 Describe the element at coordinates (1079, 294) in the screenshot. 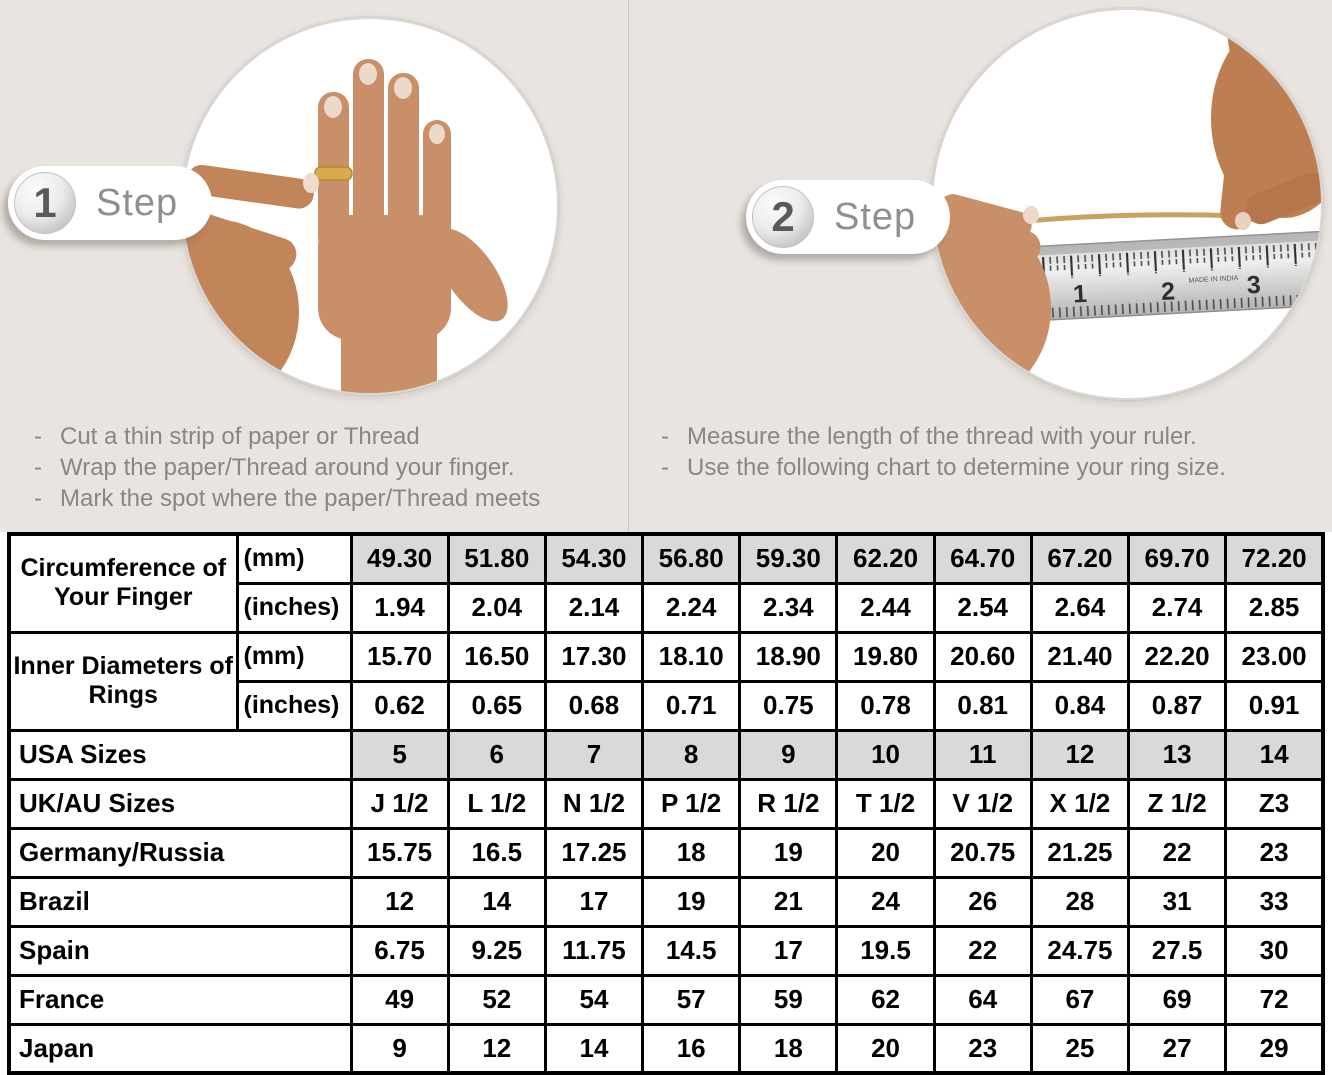

I see `ruler-number: 1` at that location.